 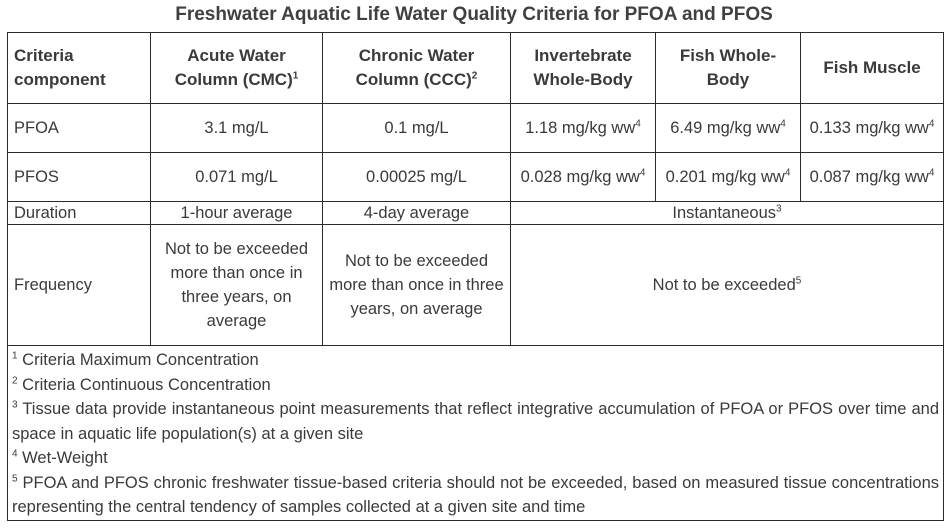 I want to click on footnote-number: 1, so click(x=15, y=356).